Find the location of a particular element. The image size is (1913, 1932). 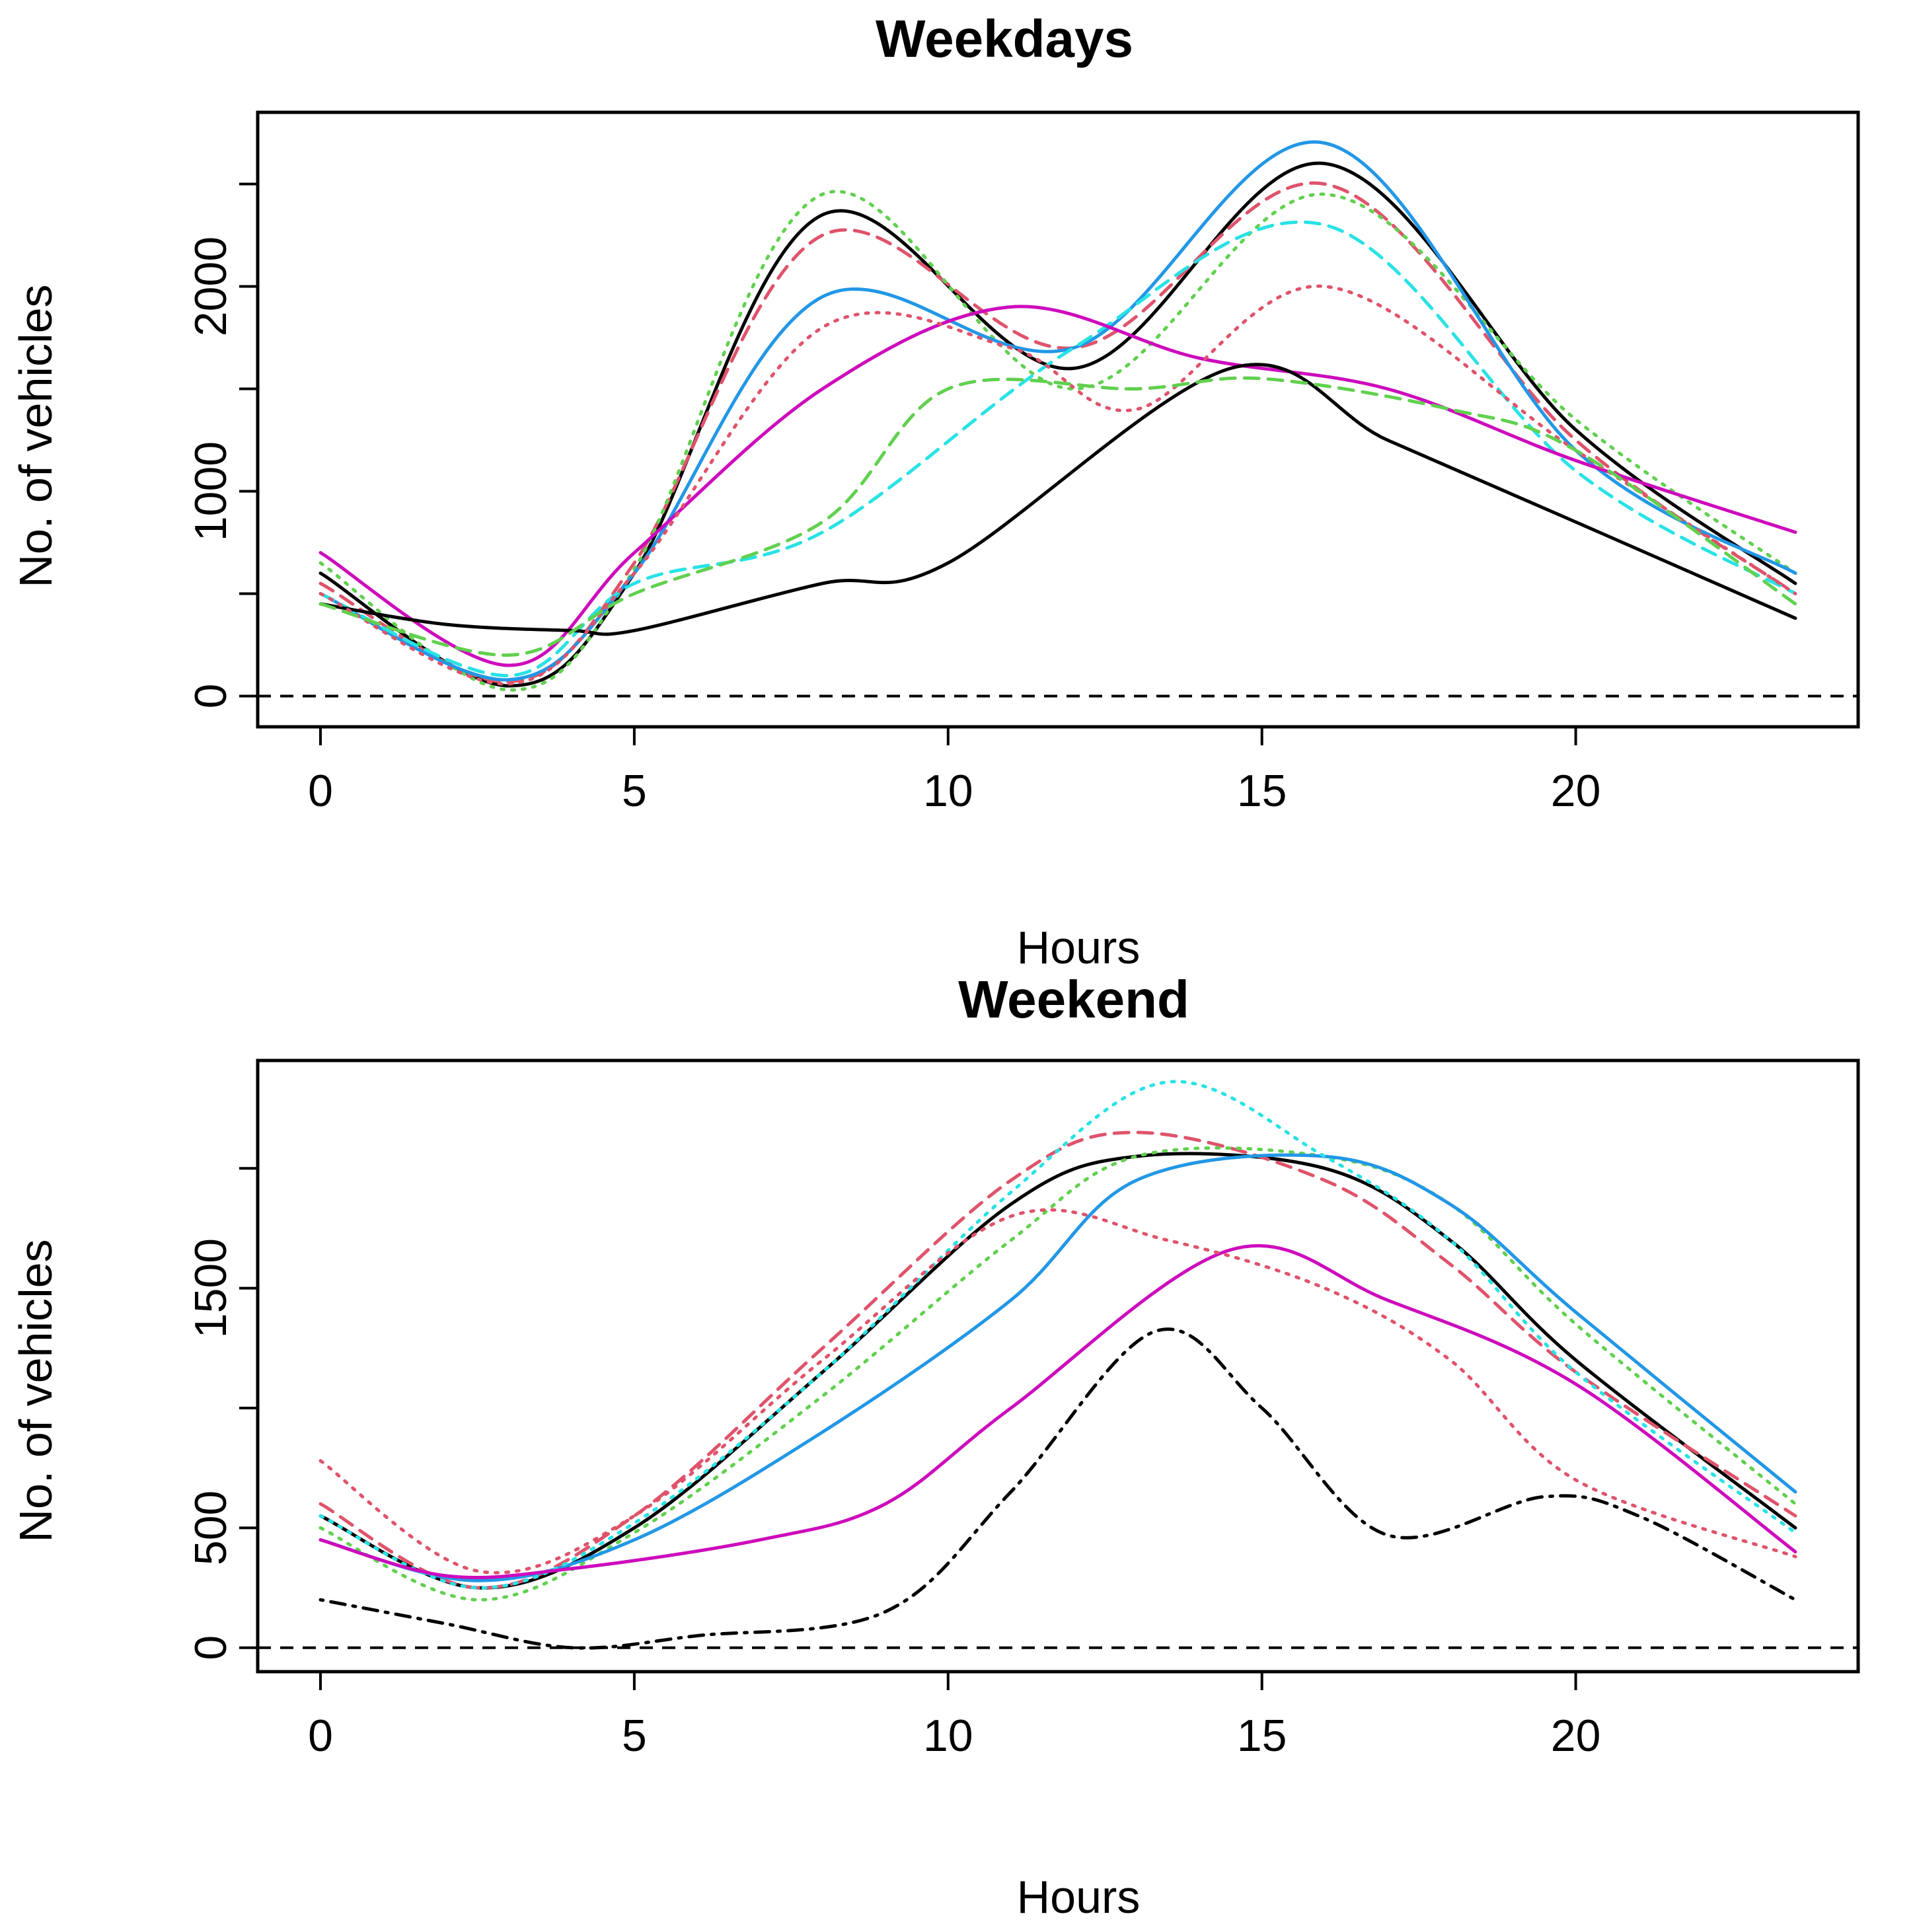

weekend-x-tick-label: 20 is located at coordinates (1576, 1736).